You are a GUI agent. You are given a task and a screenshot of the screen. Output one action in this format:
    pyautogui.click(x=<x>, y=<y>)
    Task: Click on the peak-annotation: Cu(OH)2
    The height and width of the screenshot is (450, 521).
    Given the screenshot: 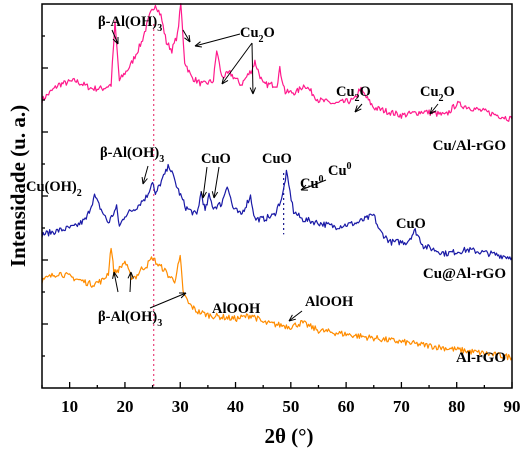 What is the action you would take?
    pyautogui.click(x=54, y=189)
    